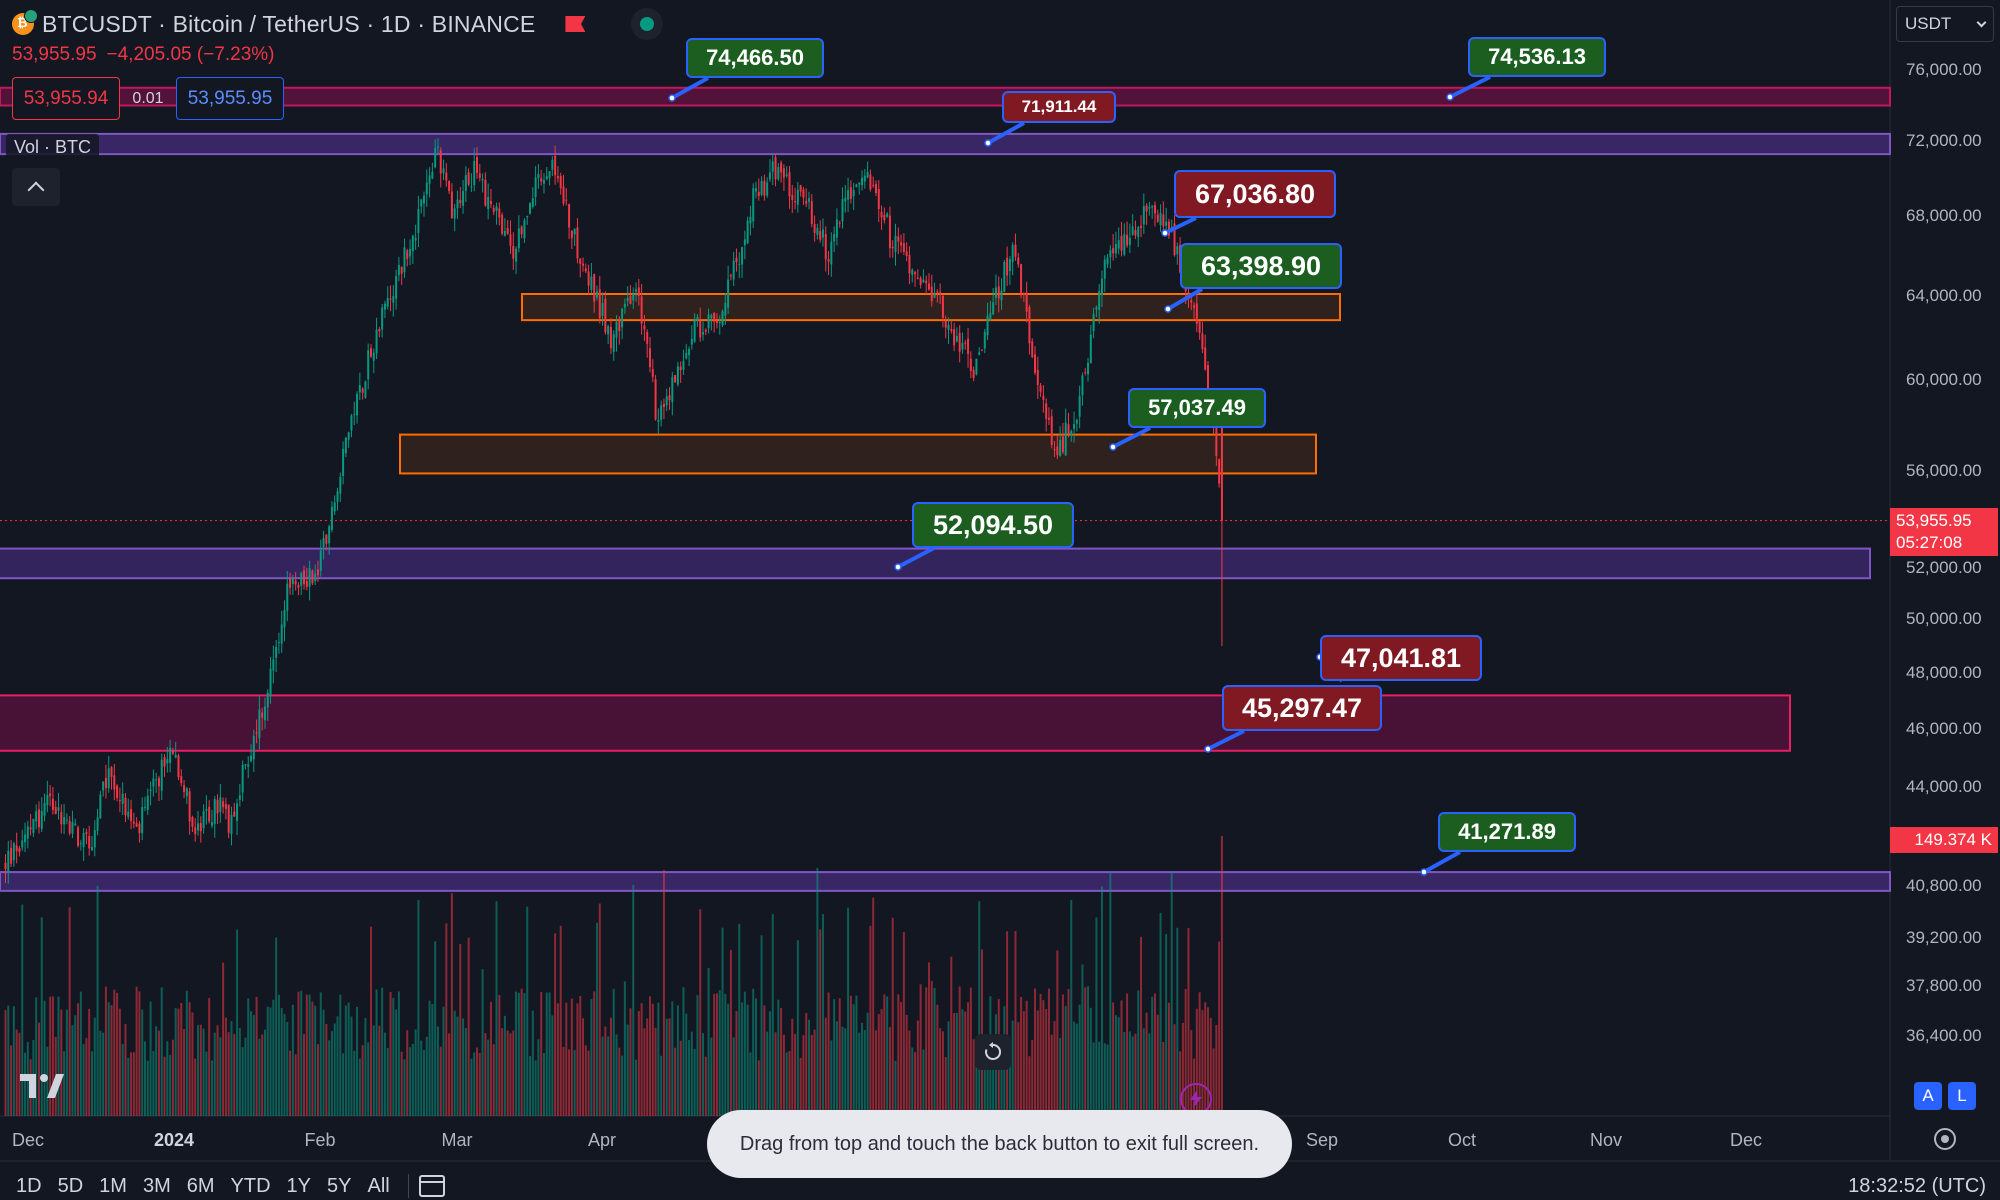 This screenshot has width=2000, height=1200. What do you see at coordinates (1945, 1139) in the screenshot?
I see `gear-icon` at bounding box center [1945, 1139].